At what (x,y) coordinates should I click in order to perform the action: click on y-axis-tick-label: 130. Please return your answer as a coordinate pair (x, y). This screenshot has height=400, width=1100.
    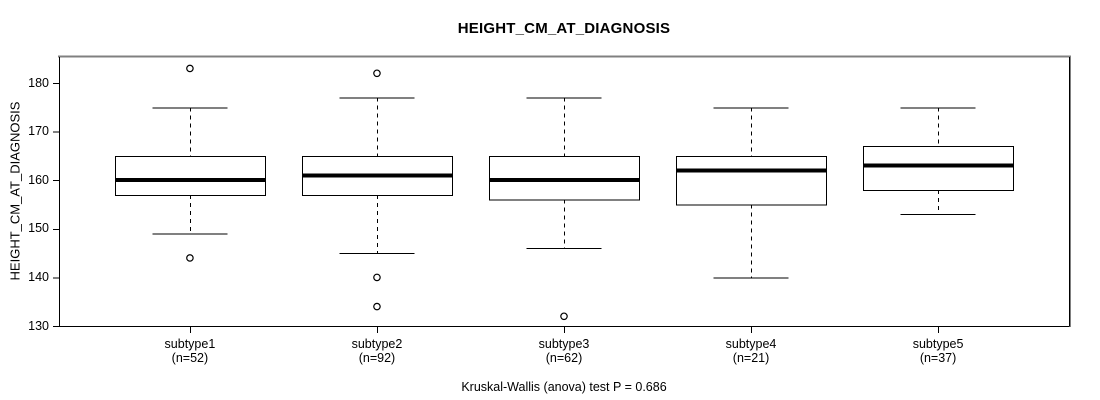
    Looking at the image, I should click on (38, 325).